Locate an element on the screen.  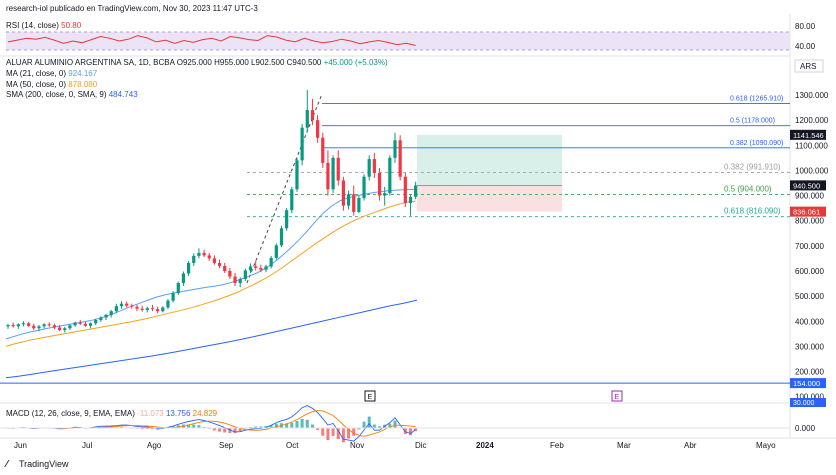
time-axis-label: Dic is located at coordinates (421, 445).